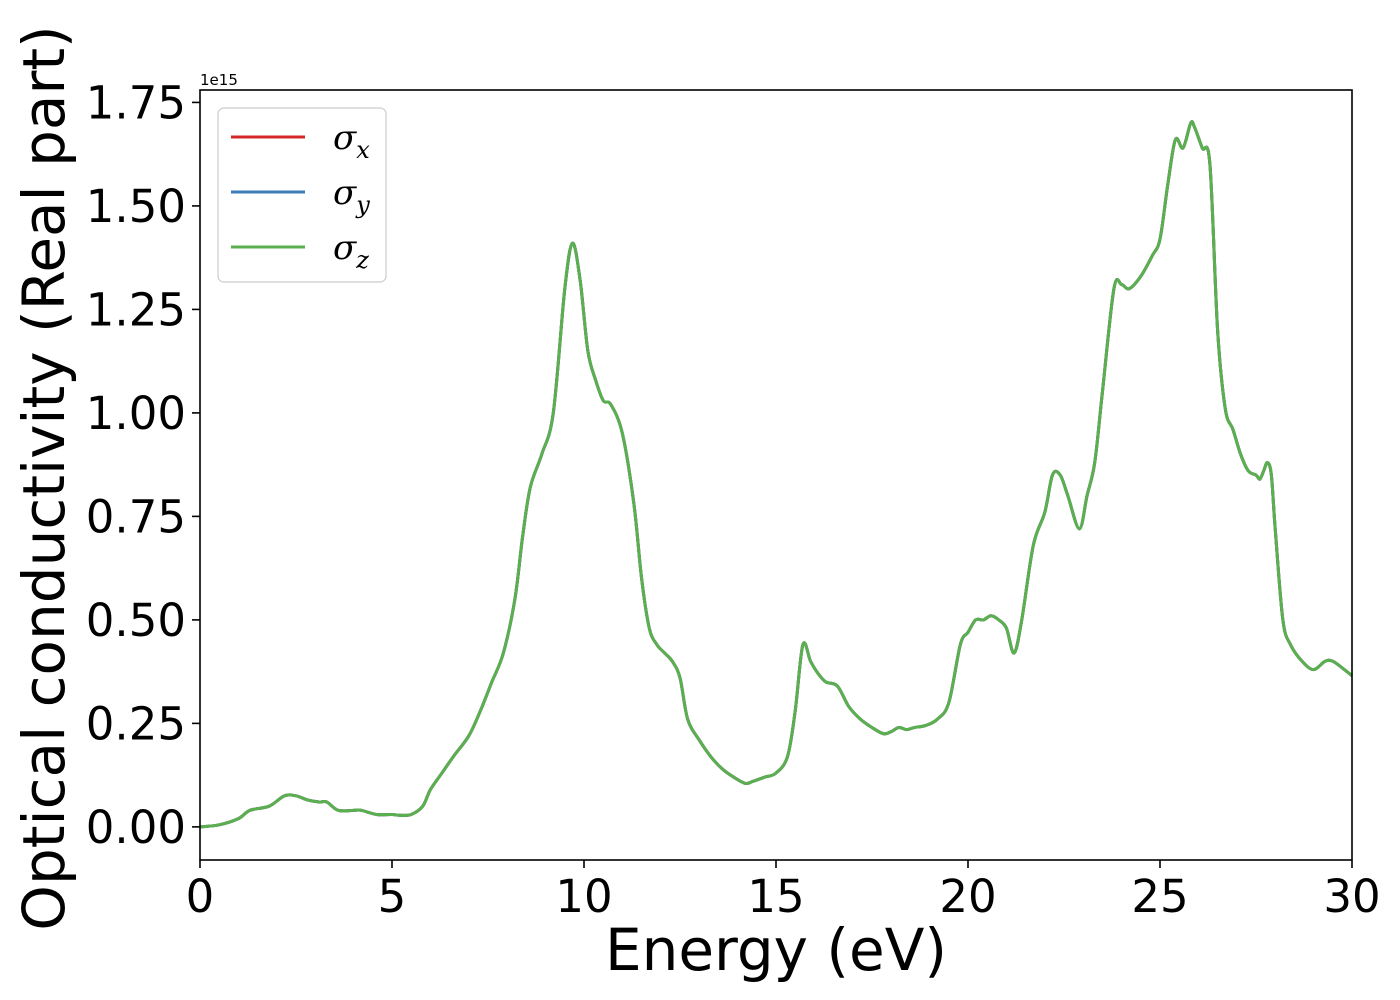 This screenshot has width=1400, height=1000. Describe the element at coordinates (143, 465) in the screenshot. I see `y-axis: 0.00 0.25 0.50 0.75 1.00 1.25 1.50 1.75` at that location.